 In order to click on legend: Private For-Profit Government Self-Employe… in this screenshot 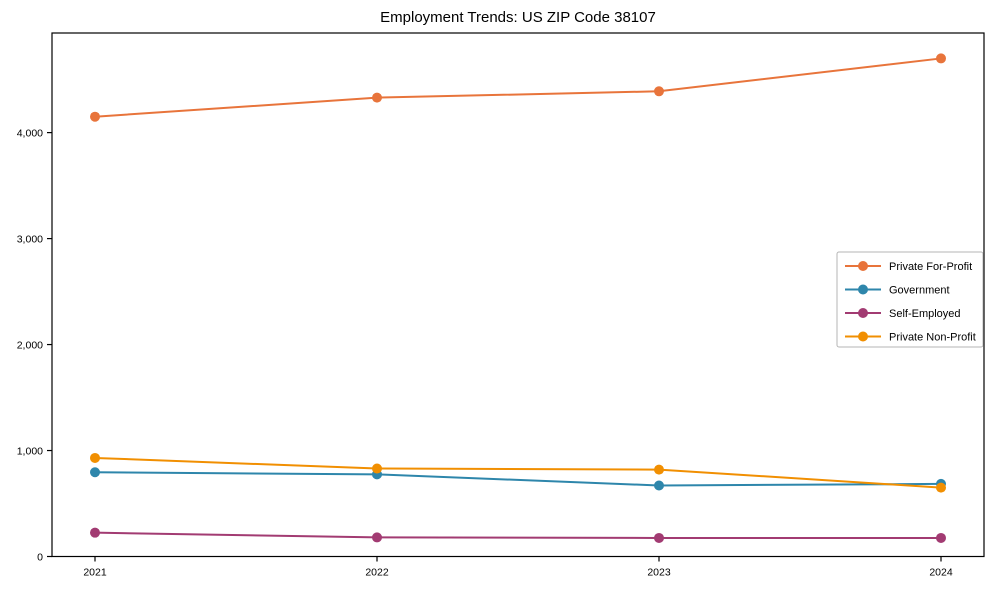, I will do `click(910, 299)`.